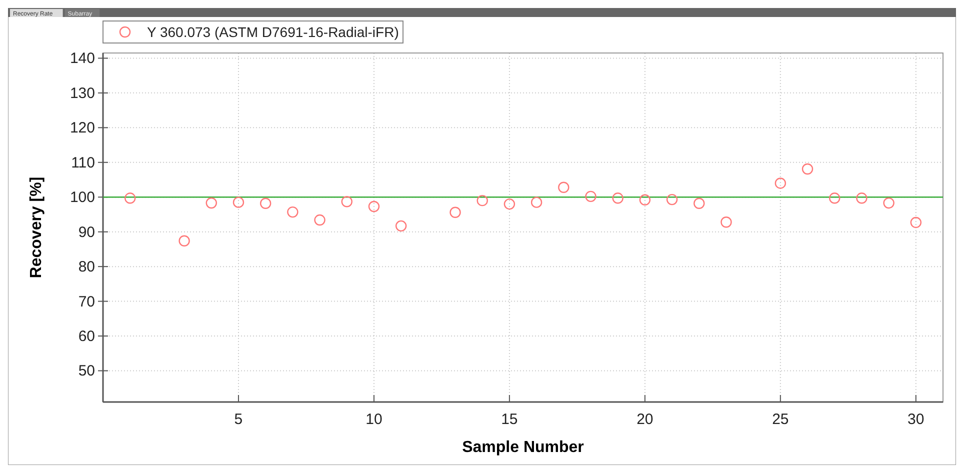  Describe the element at coordinates (509, 419) in the screenshot. I see `x-tick-label: 15` at that location.